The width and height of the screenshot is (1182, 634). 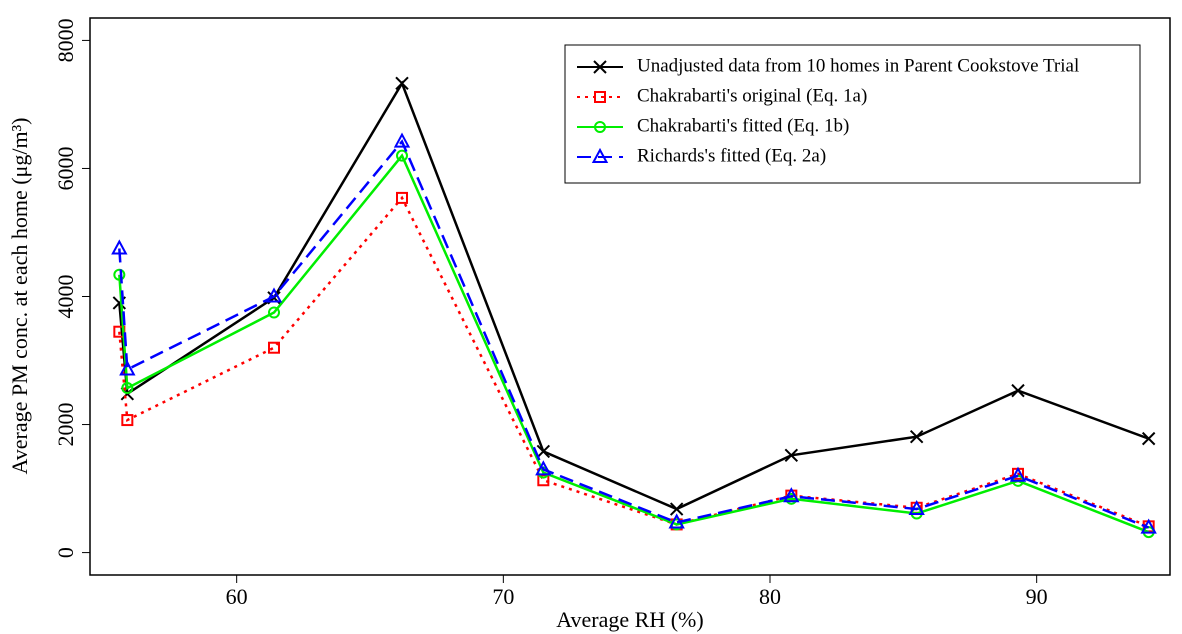 What do you see at coordinates (19, 295) in the screenshot?
I see `y-axis-label: Average PM conc. at each home (μg/m³)` at bounding box center [19, 295].